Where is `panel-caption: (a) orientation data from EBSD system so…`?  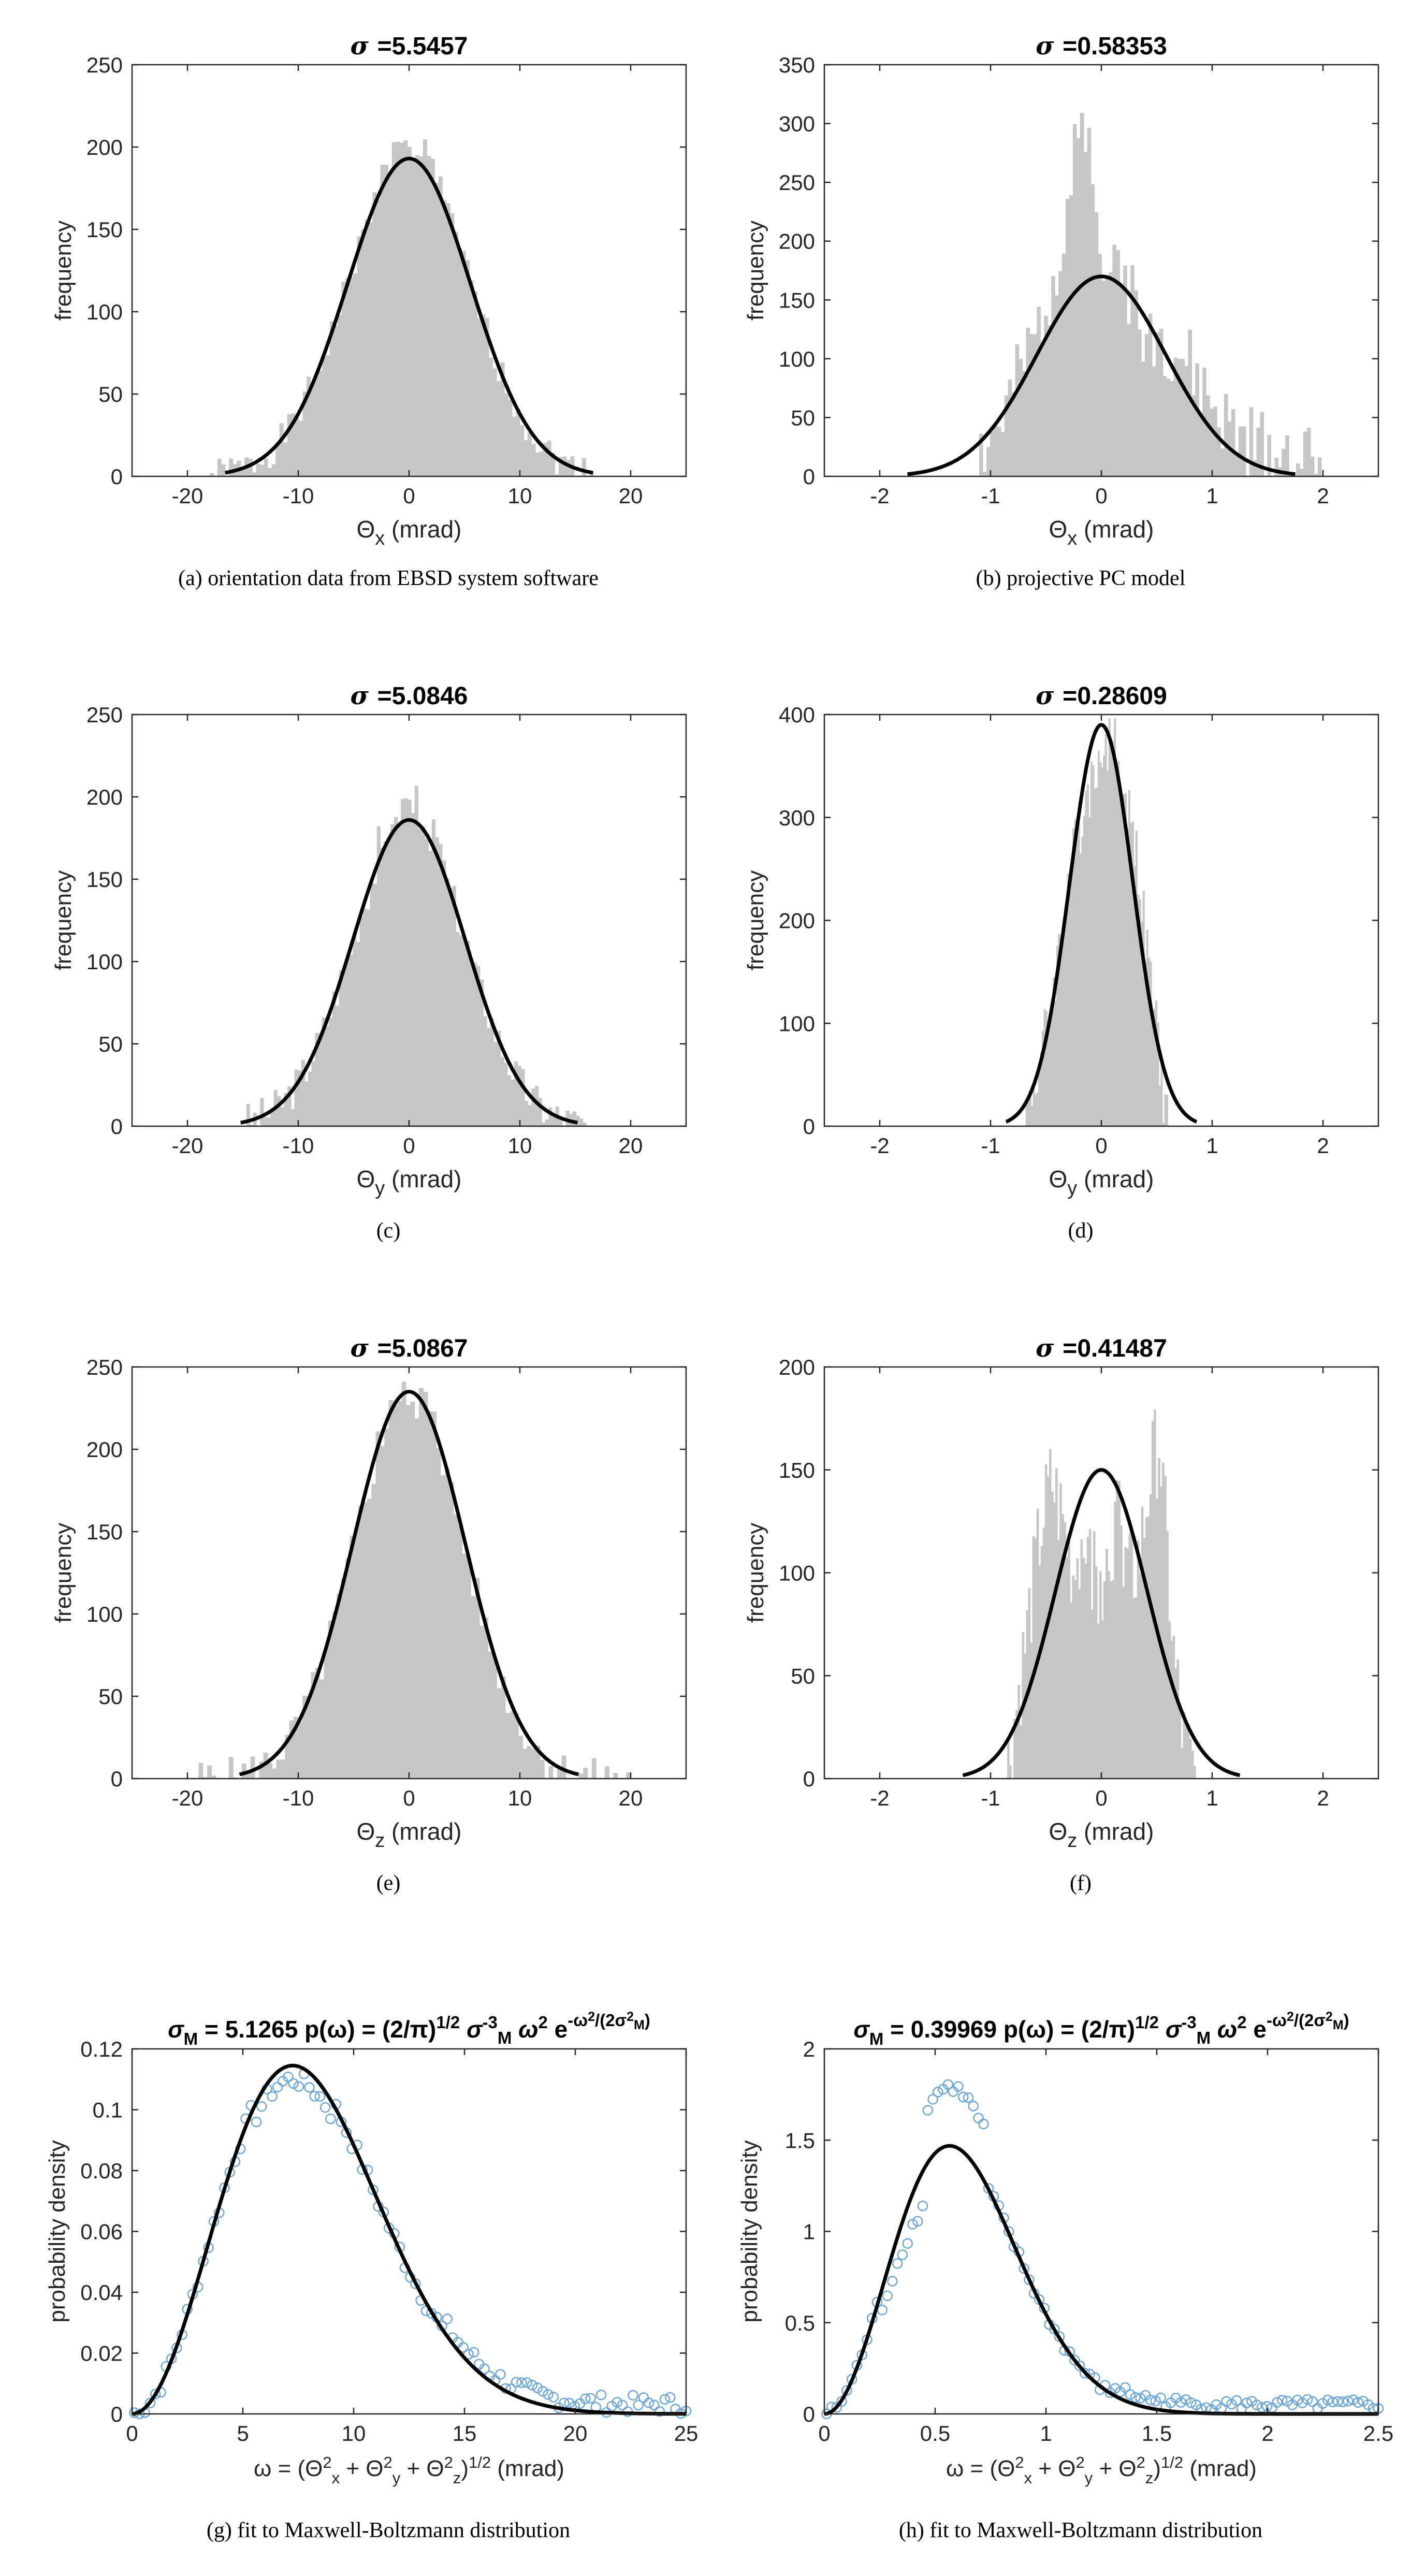 panel-caption: (a) orientation data from EBSD system so… is located at coordinates (388, 578).